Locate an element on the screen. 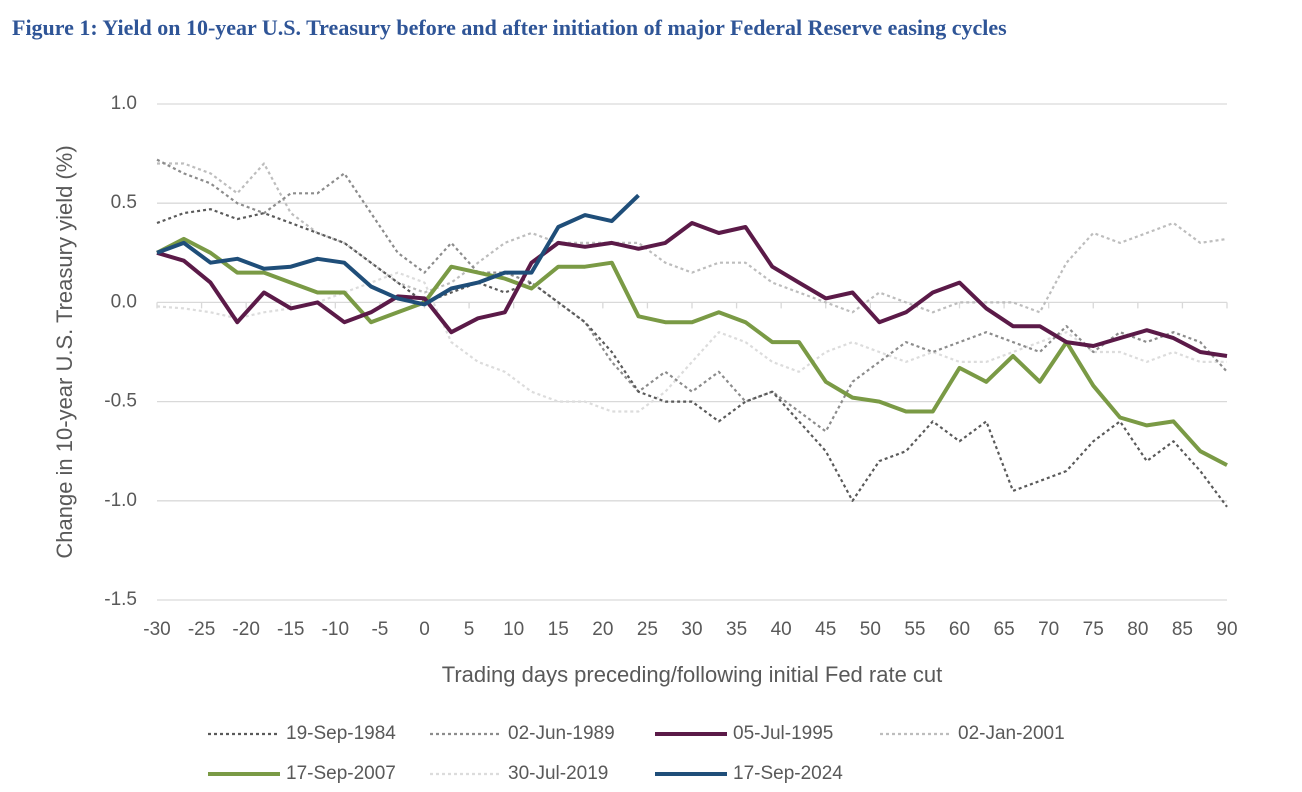 This screenshot has width=1302, height=792. y-tick-label: -1.0 is located at coordinates (120, 500).